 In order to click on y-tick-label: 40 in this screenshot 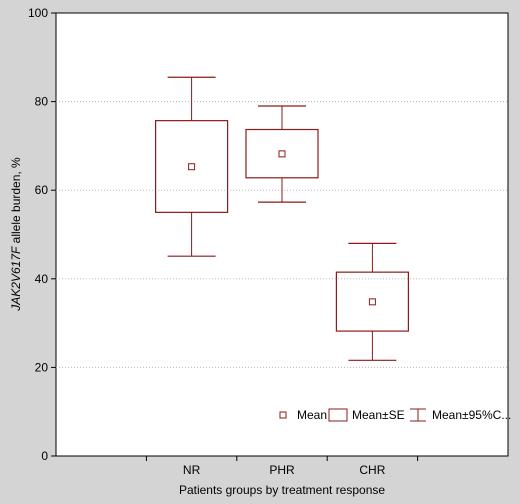, I will do `click(42, 279)`.